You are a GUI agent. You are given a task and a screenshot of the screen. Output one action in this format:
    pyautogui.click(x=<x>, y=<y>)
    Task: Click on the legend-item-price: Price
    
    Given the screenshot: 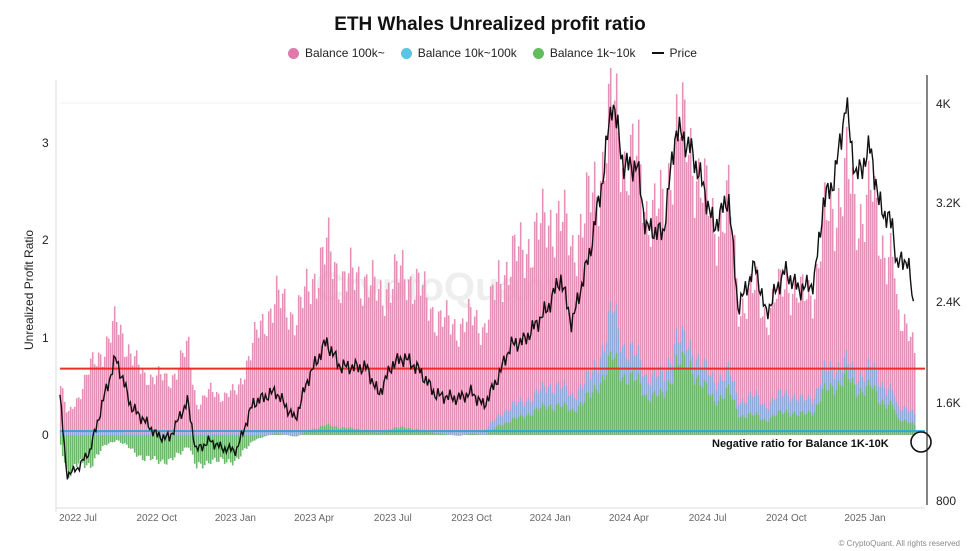 What is the action you would take?
    pyautogui.click(x=674, y=53)
    